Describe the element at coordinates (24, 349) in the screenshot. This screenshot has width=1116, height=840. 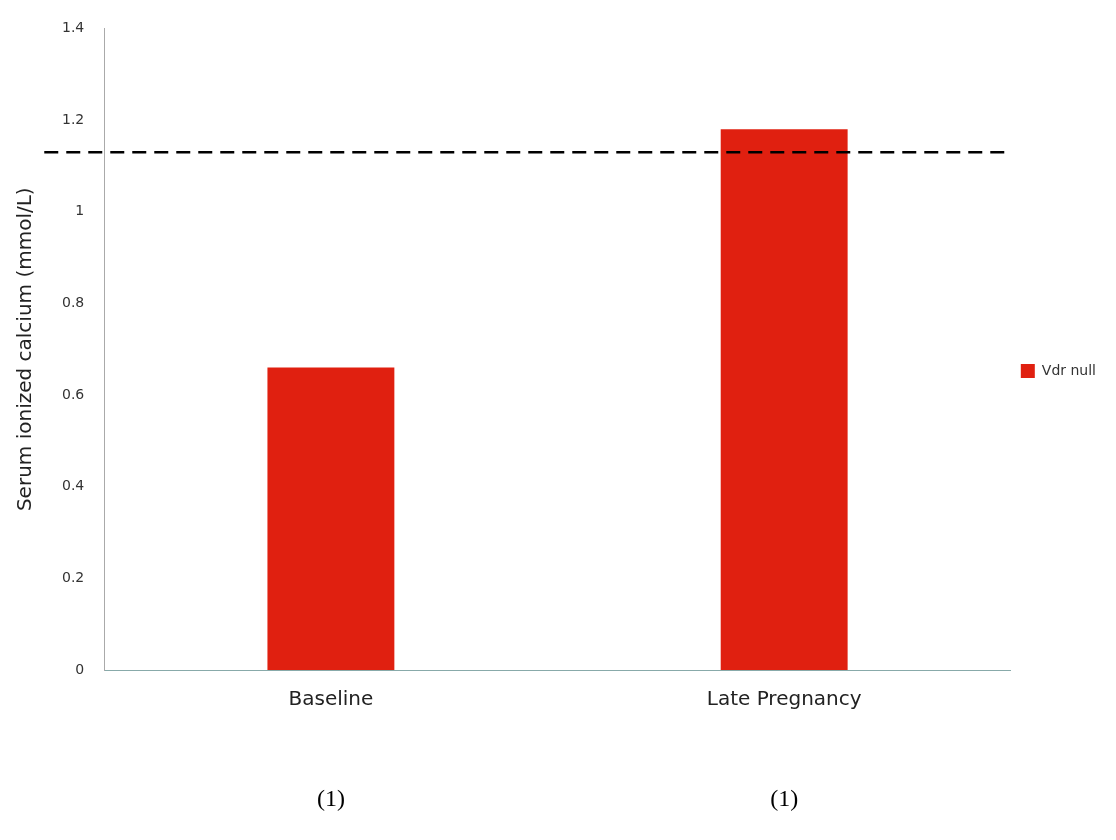
I see `y-axis-title: Serum ionized calcium (mmol/L)` at that location.